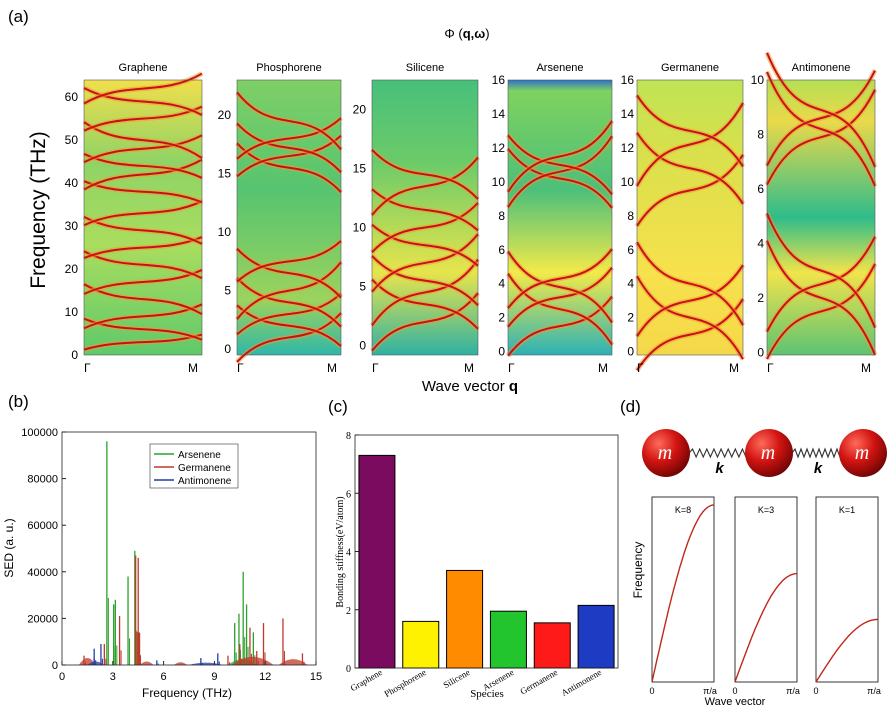 Image resolution: width=892 pixels, height=712 pixels. Describe the element at coordinates (225, 232) in the screenshot. I see `heatmap-ytick-phosphorene: 10` at that location.